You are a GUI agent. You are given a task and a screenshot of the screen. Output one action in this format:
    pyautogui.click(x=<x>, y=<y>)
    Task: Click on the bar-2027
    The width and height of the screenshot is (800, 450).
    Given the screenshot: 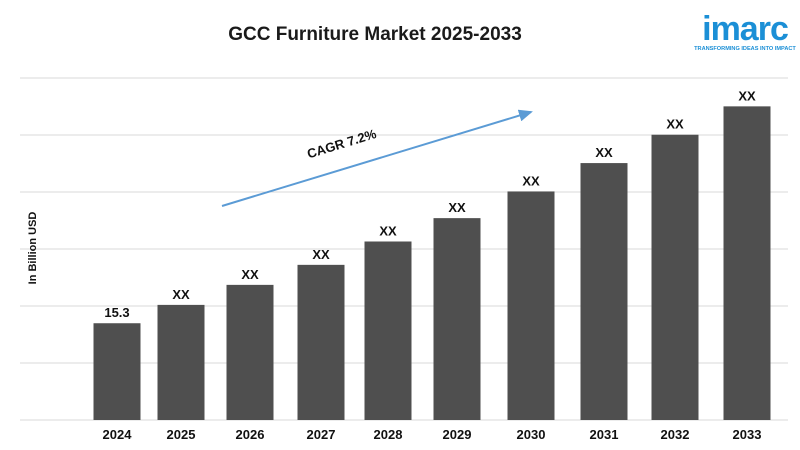 What is the action you would take?
    pyautogui.click(x=321, y=342)
    